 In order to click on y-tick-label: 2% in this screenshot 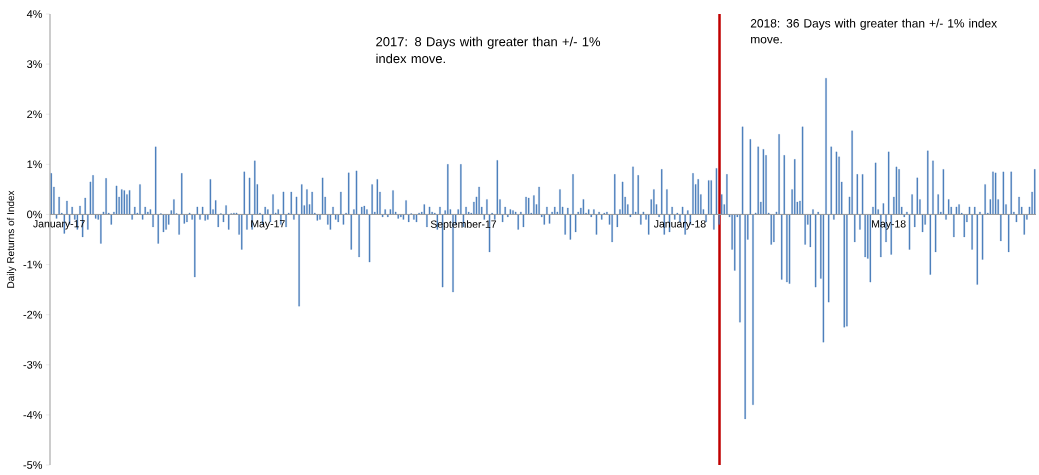, I will do `click(35, 114)`.